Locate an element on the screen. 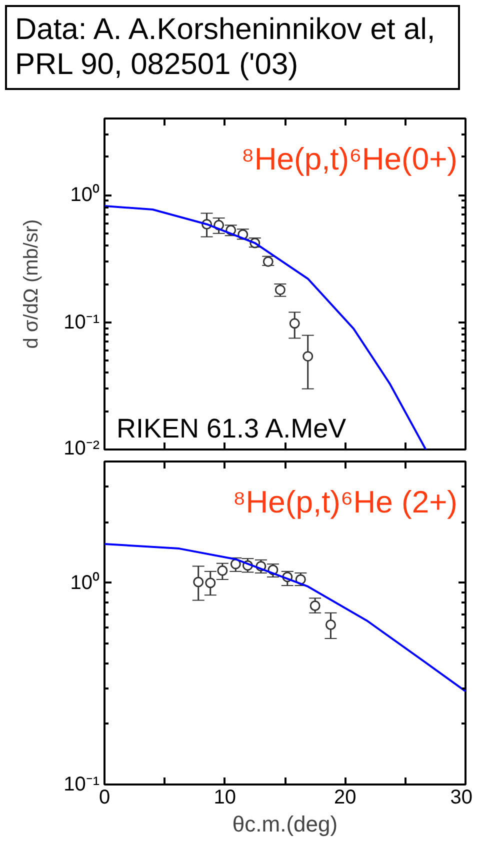 This screenshot has height=868, width=477. x-tick-label: 10 is located at coordinates (225, 797).